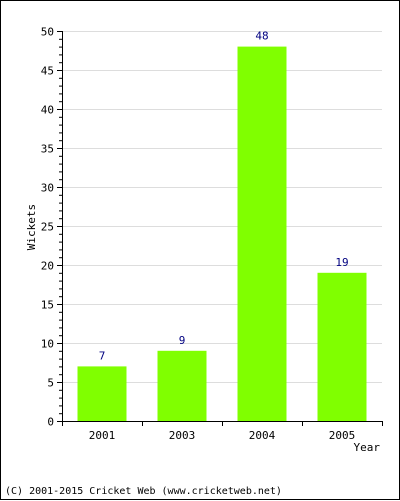 The width and height of the screenshot is (400, 501). I want to click on y-axis-title: Wickets, so click(31, 227).